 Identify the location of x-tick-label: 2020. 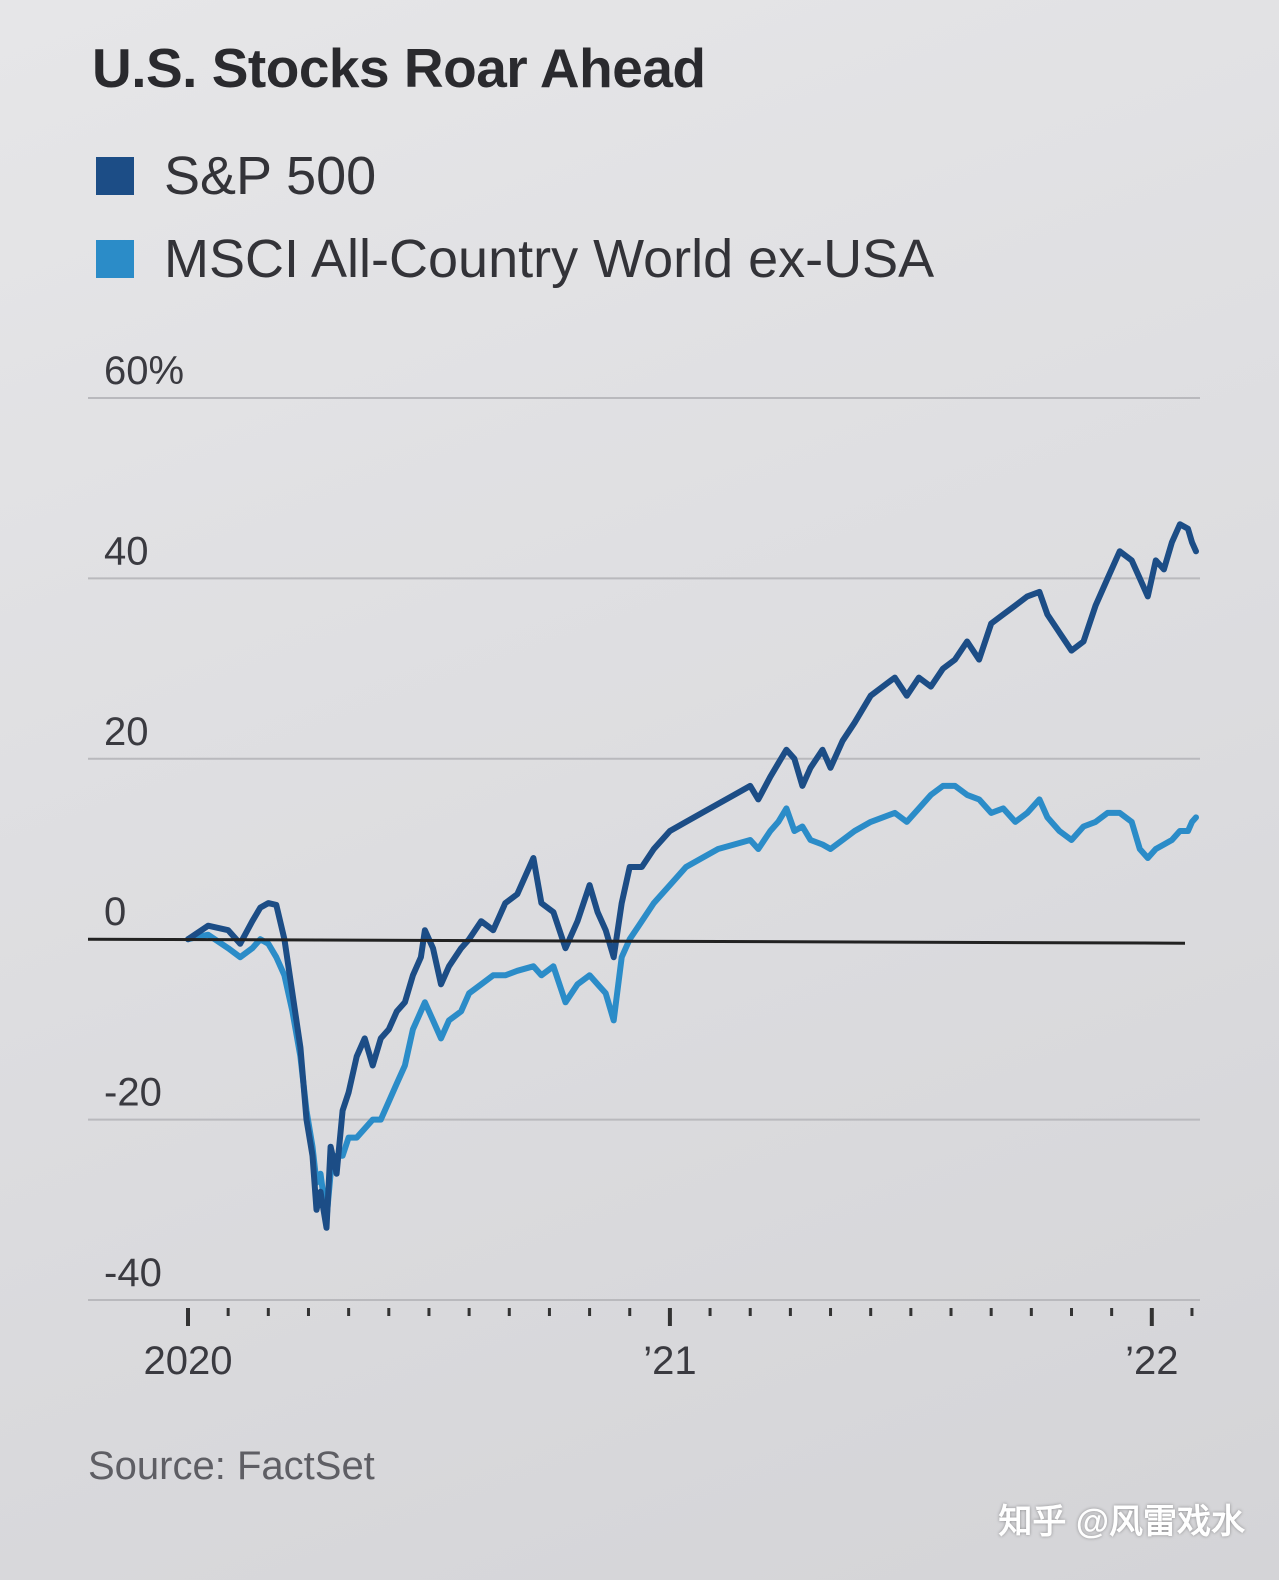
(188, 1361).